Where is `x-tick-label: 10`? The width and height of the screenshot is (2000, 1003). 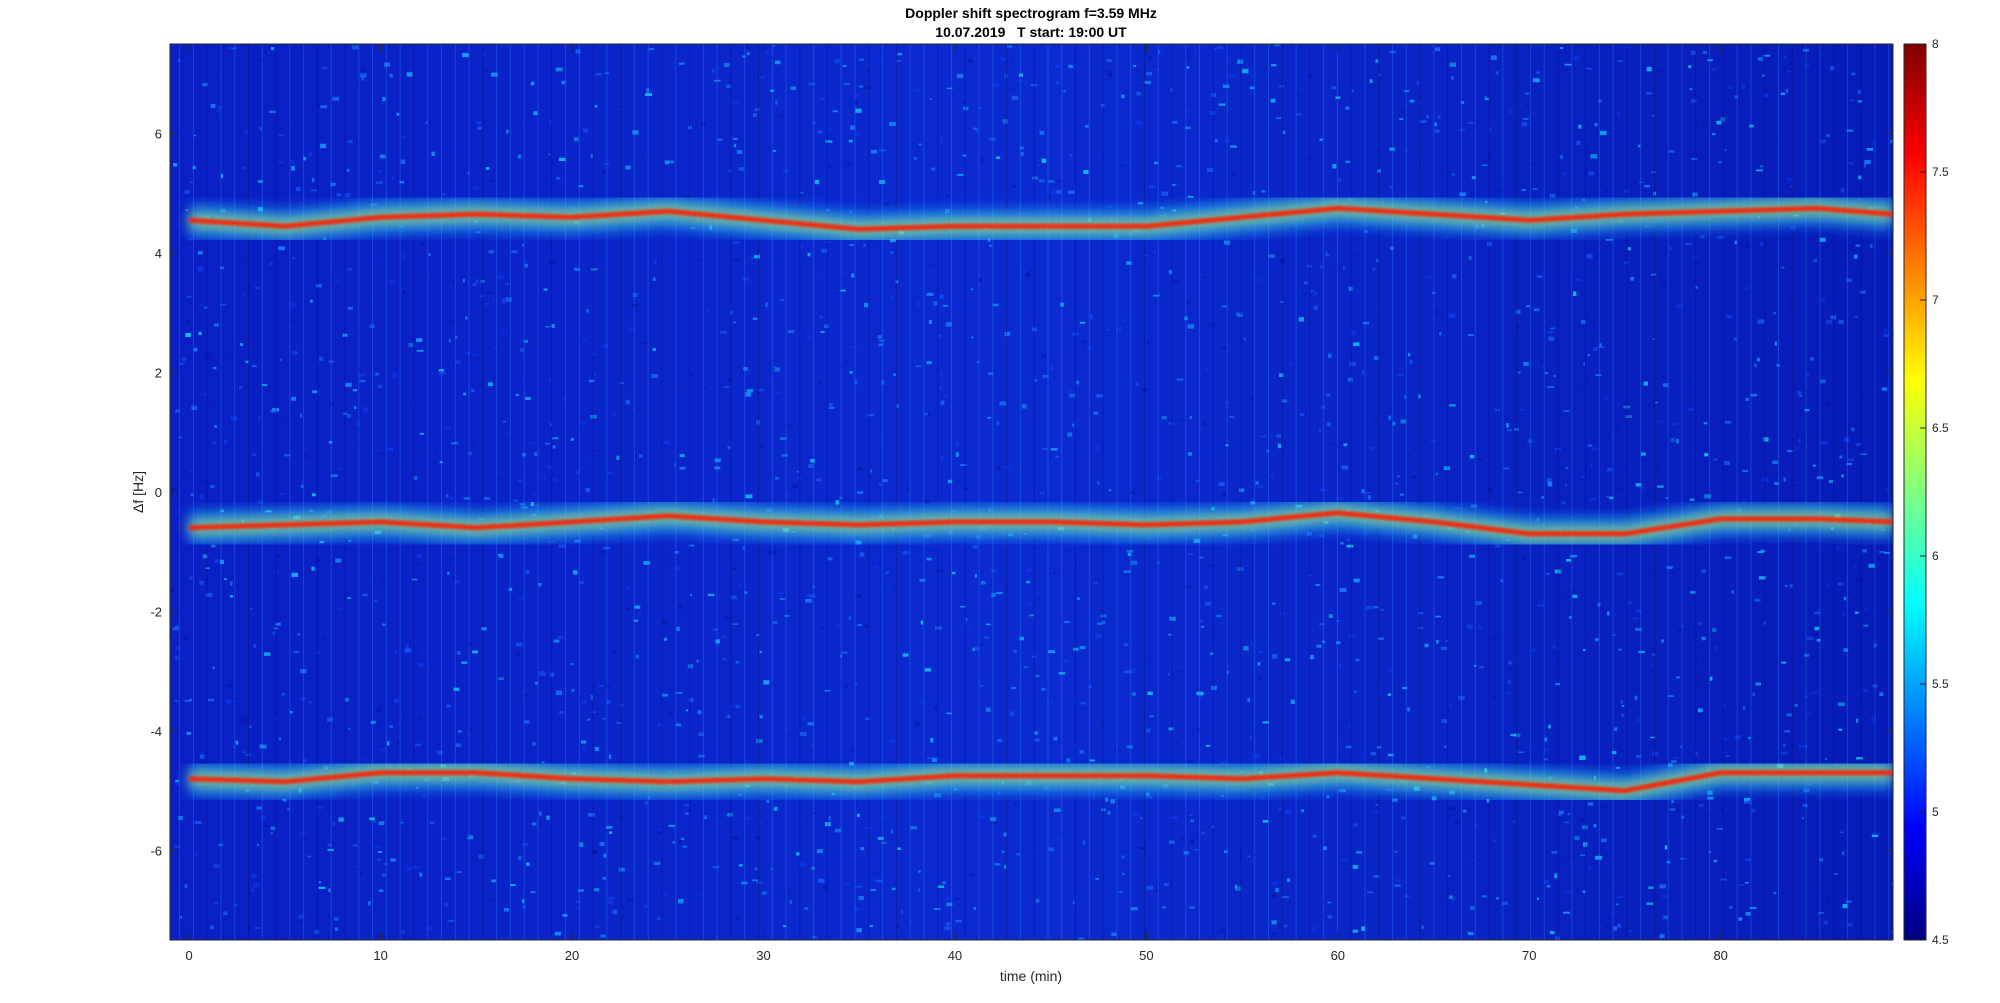 x-tick-label: 10 is located at coordinates (380, 955).